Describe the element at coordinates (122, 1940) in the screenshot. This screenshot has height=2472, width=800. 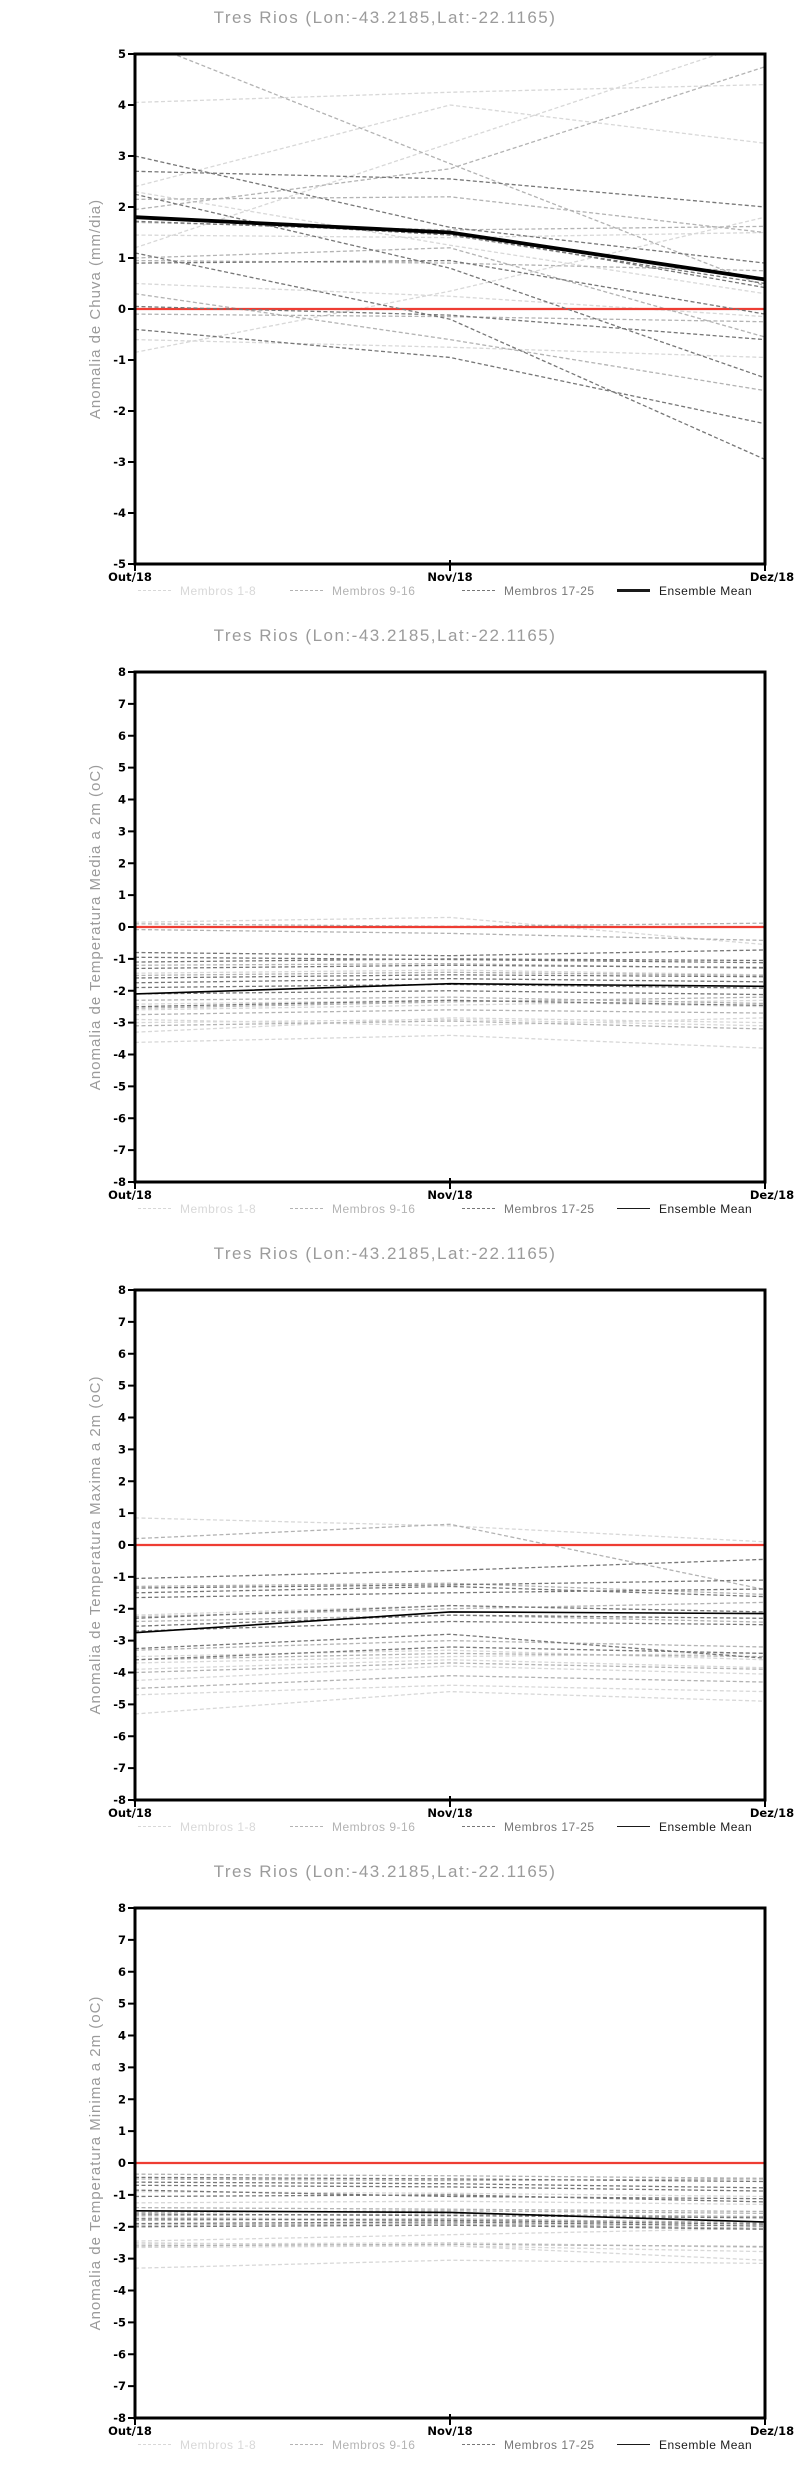
I see `y-tick-label: 7` at that location.